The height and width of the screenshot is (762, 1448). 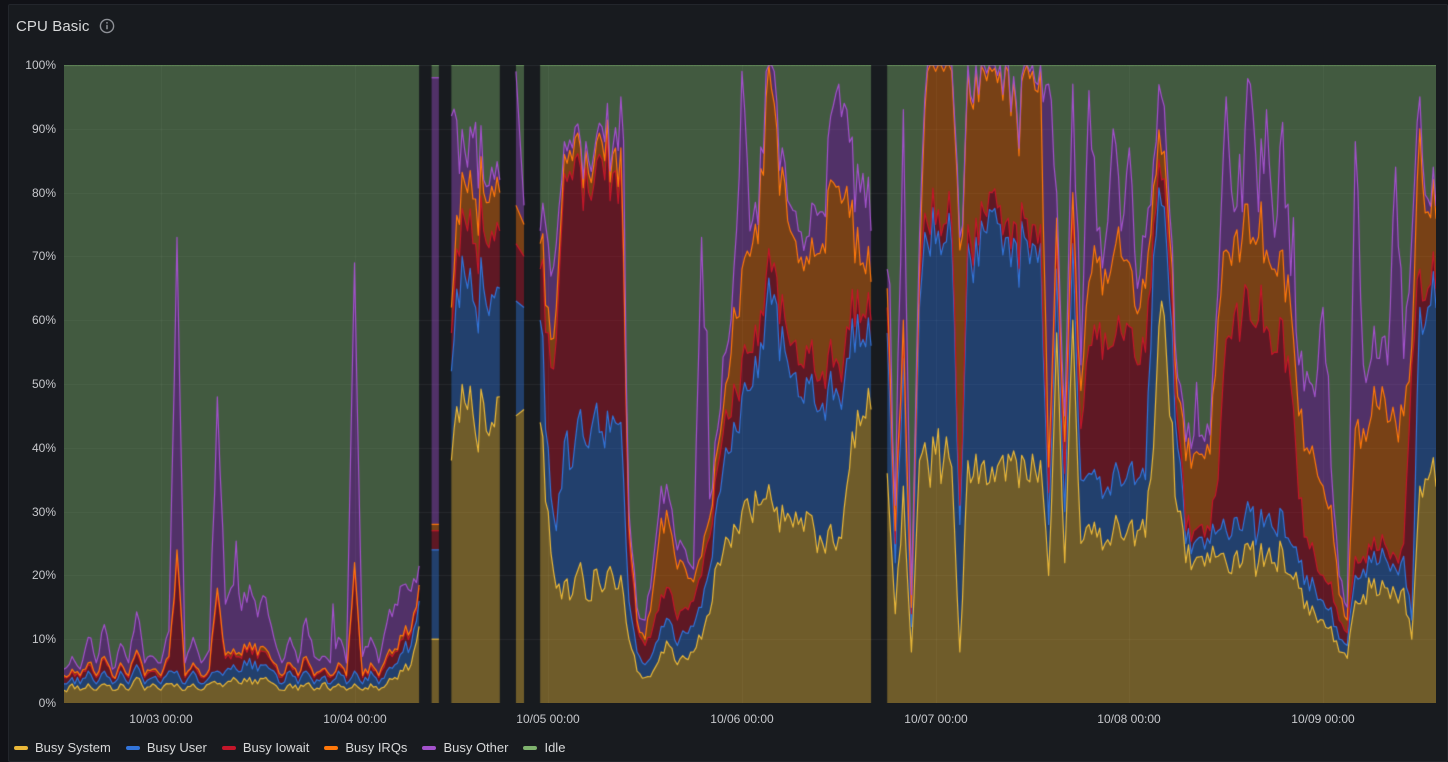 I want to click on panel-header: CPU Basic, so click(x=65, y=26).